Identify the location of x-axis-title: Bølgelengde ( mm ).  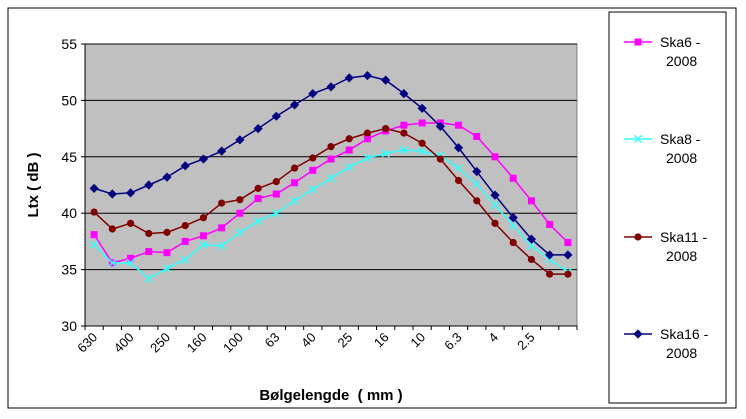
(330, 395).